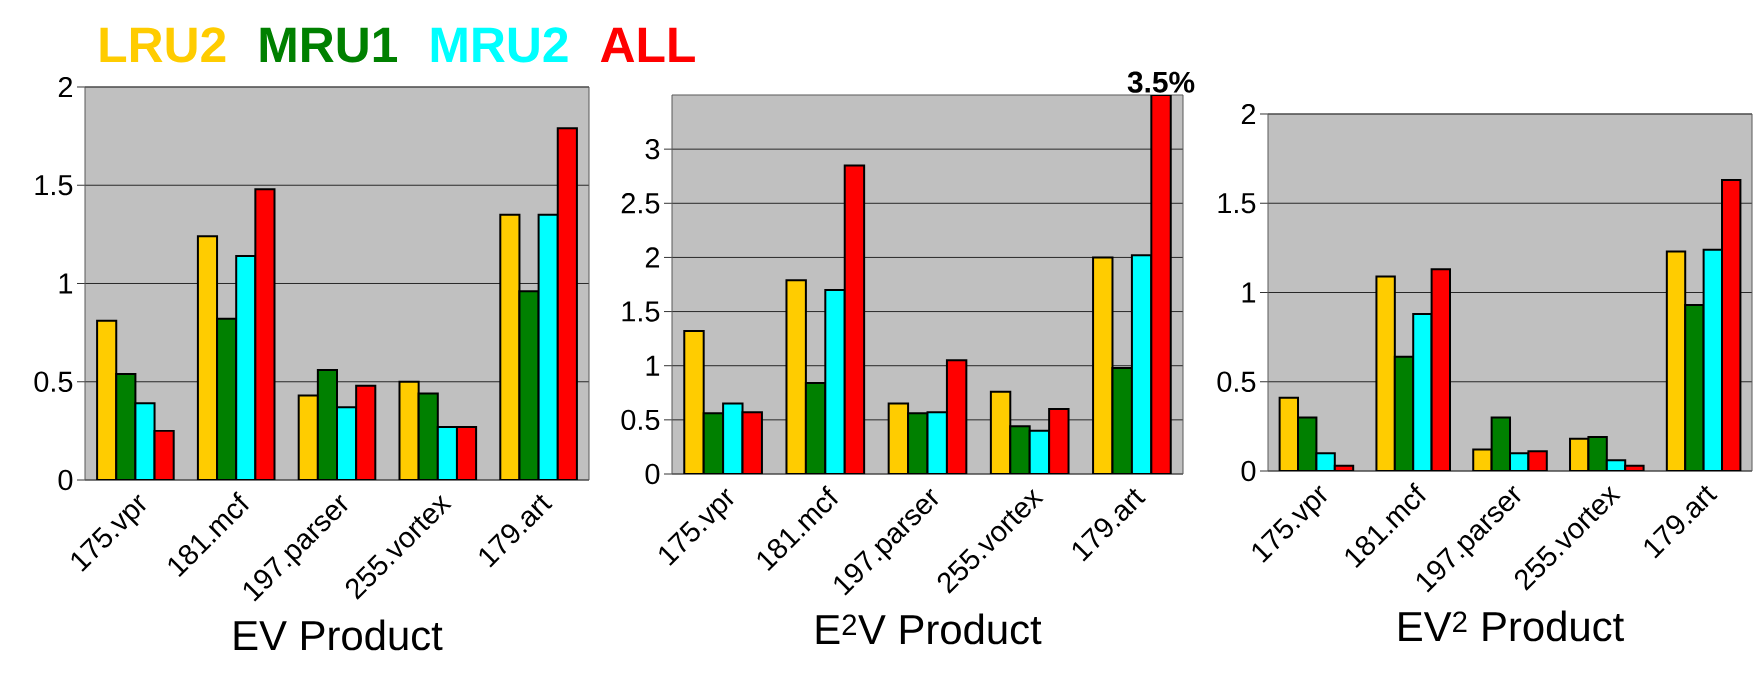 The image size is (1759, 693). I want to click on y-tick-label: 3, so click(652, 149).